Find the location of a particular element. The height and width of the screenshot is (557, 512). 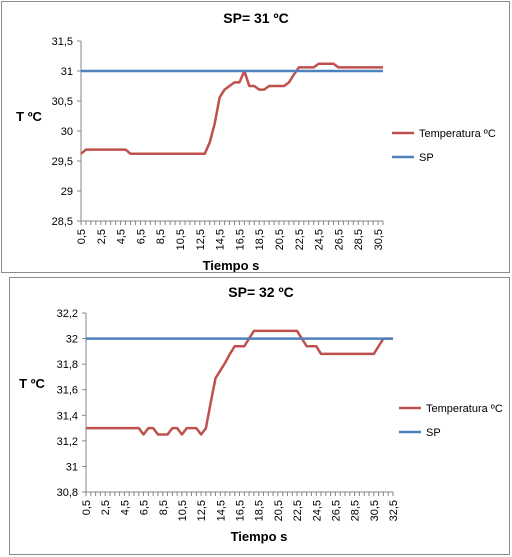

y-tick-label: 31,5 is located at coordinates (62, 42).